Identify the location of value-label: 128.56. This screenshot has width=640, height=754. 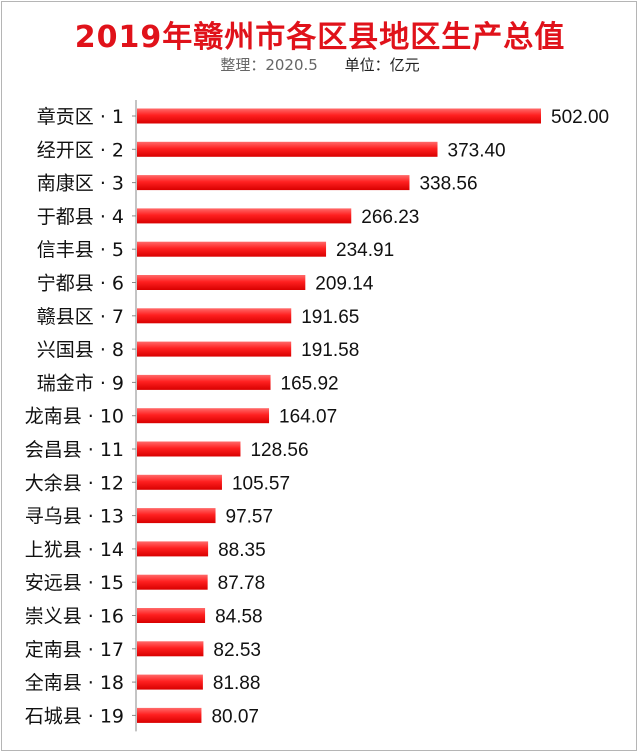
(279, 450).